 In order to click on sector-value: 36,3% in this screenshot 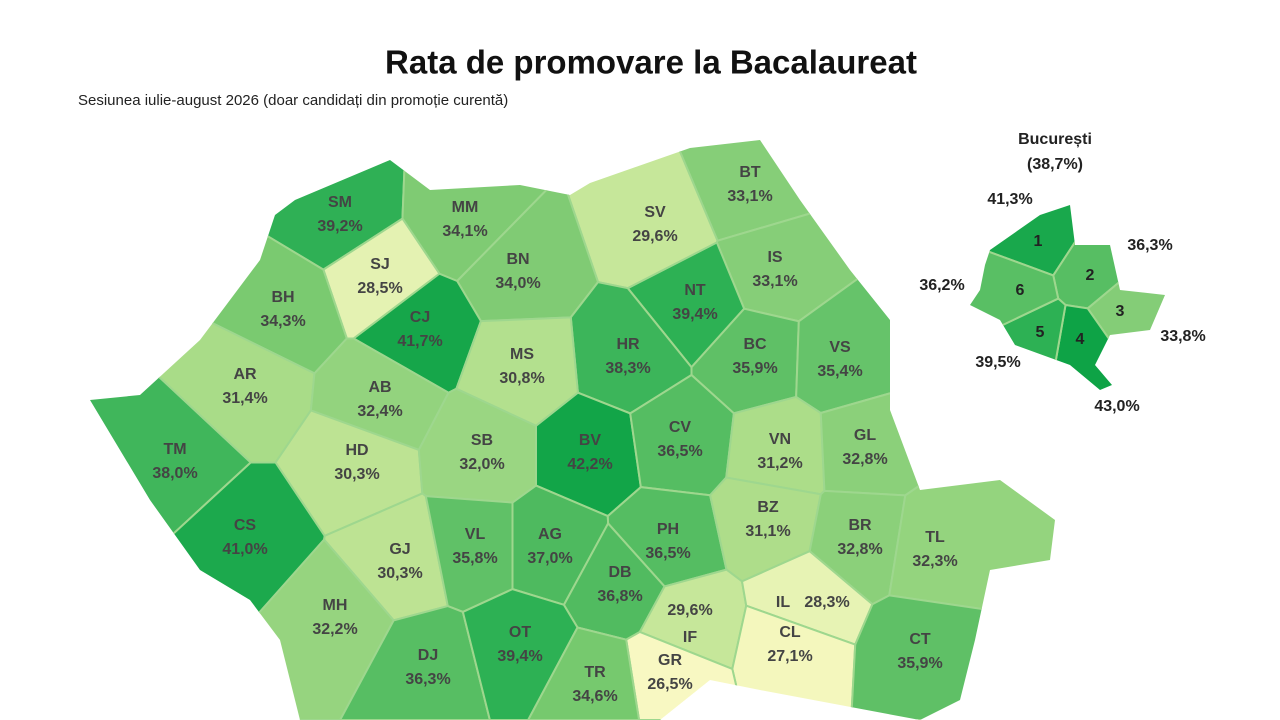, I will do `click(1149, 245)`.